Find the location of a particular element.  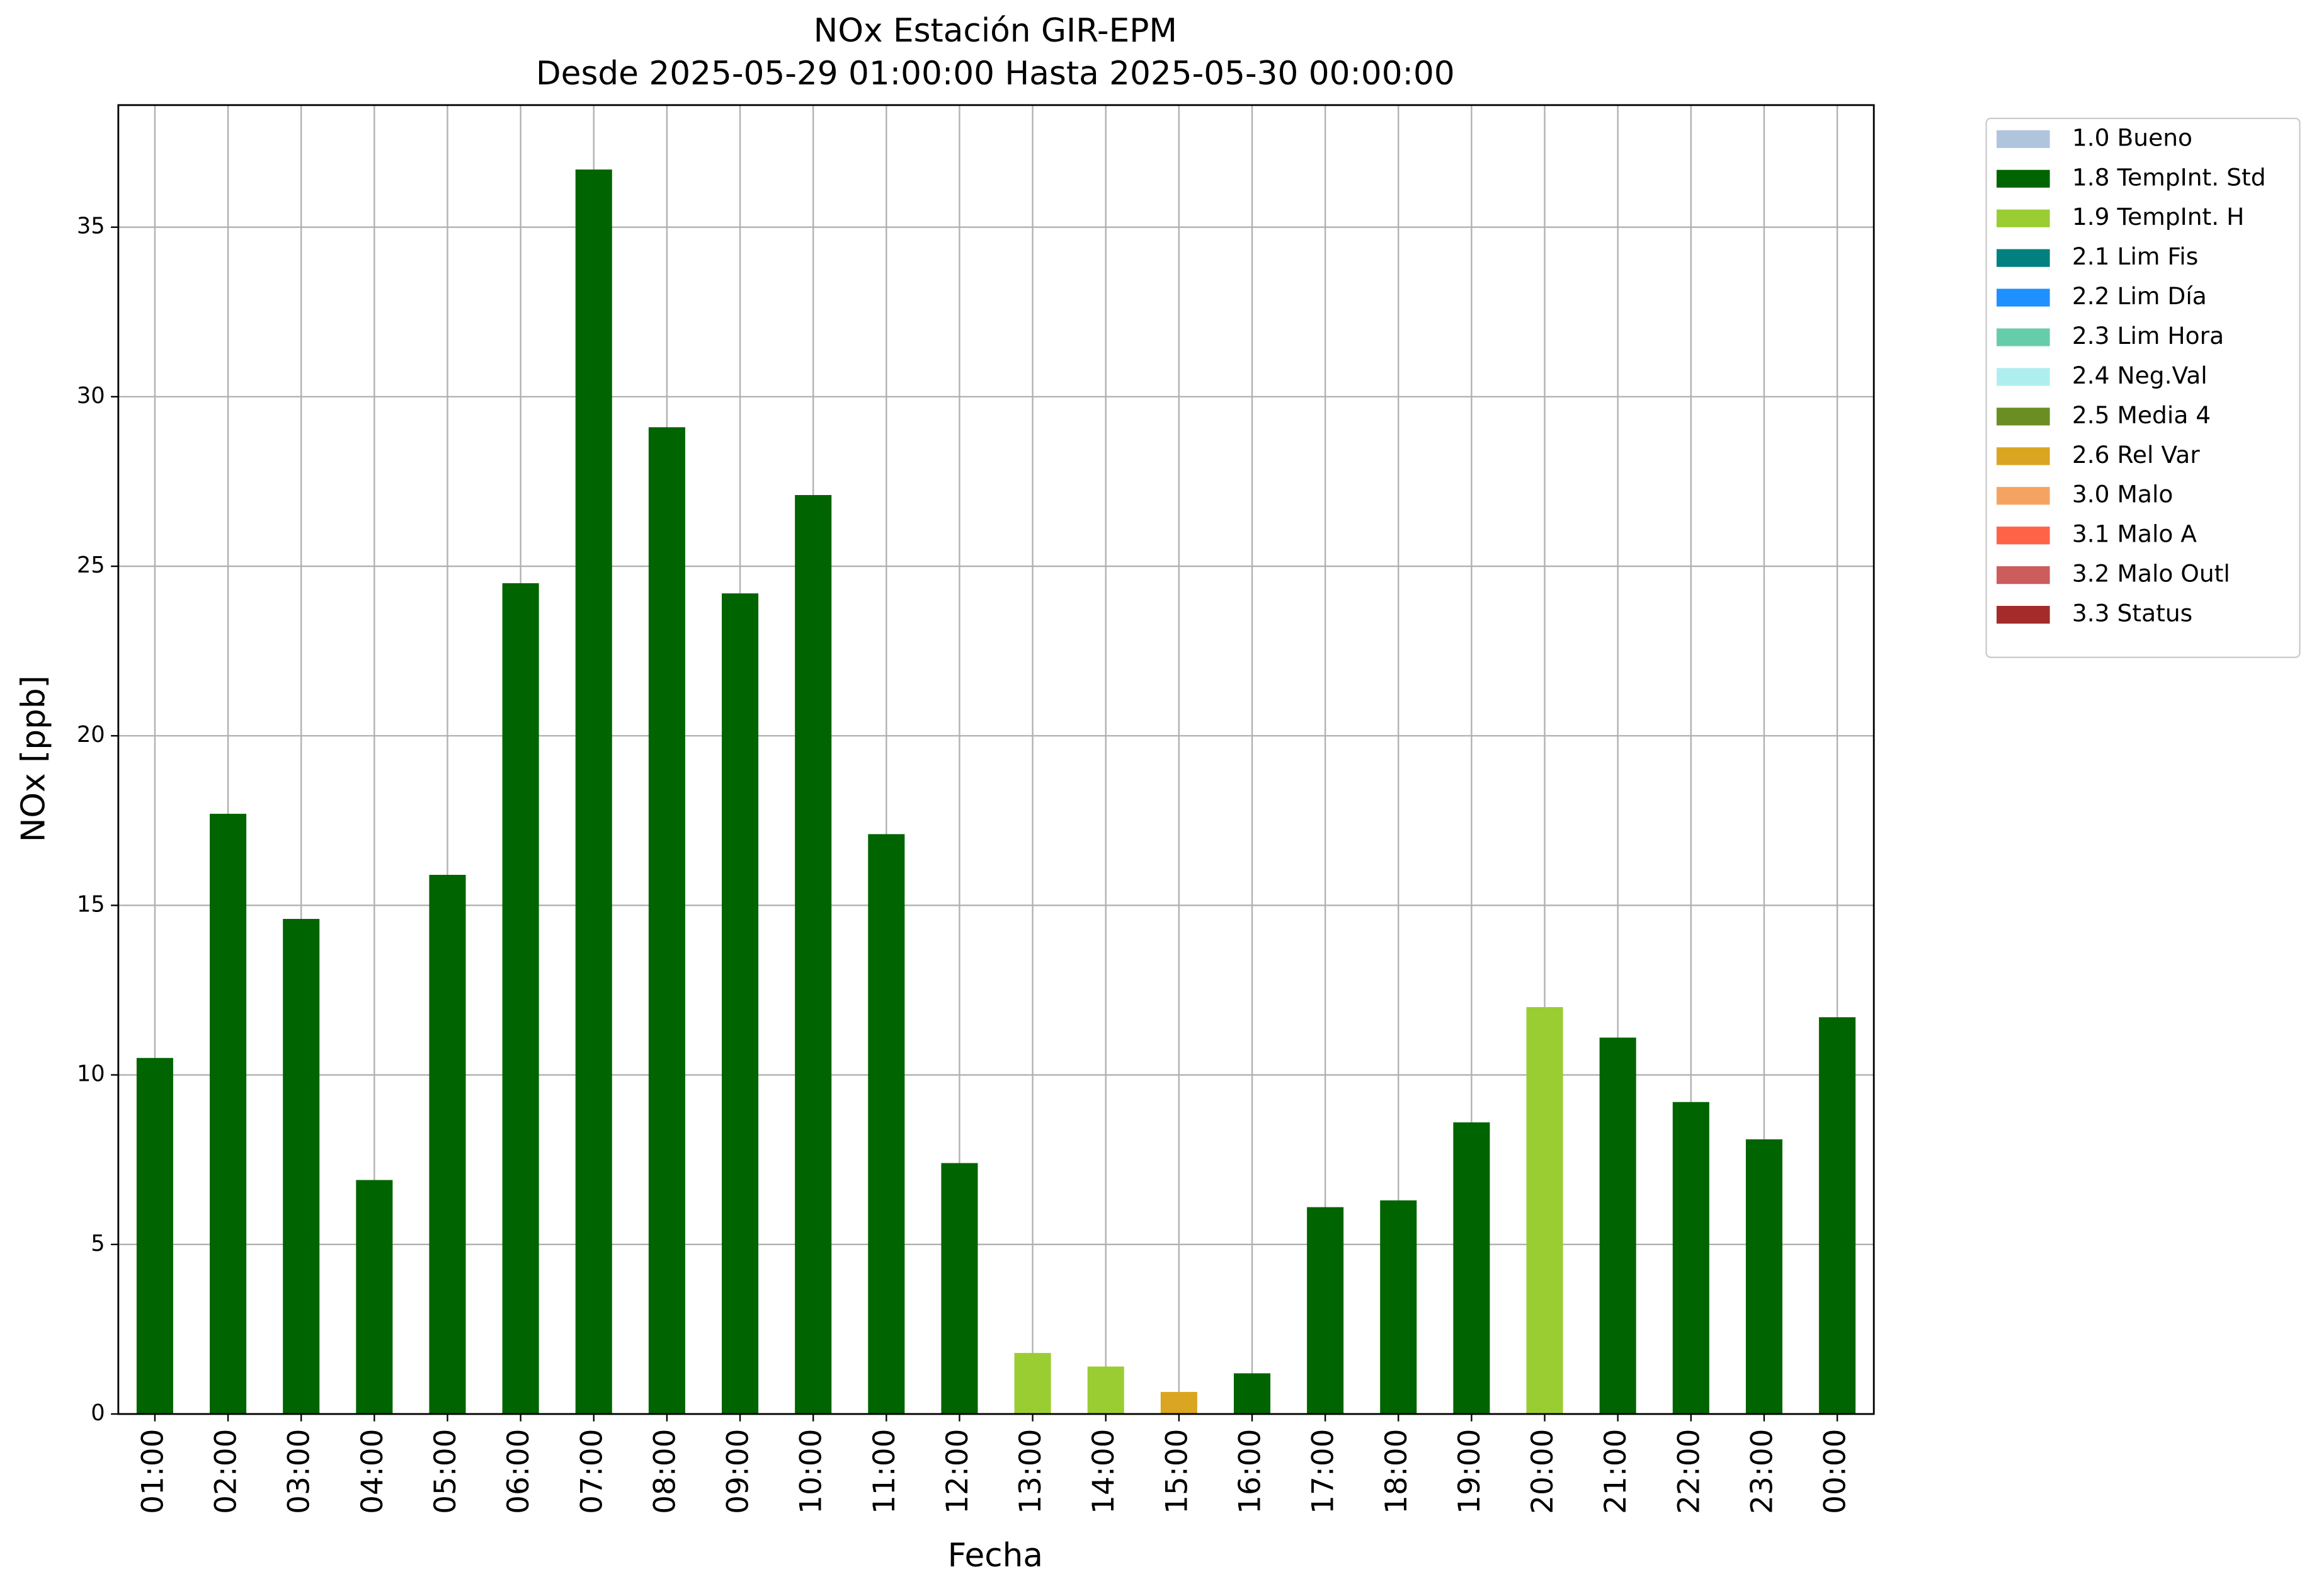

y-tick-label: 35 is located at coordinates (91, 226).